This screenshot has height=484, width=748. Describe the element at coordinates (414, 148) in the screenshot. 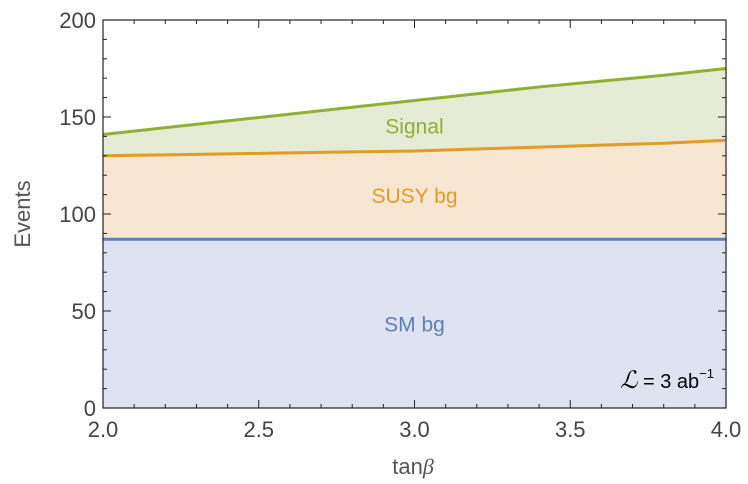

I see `susy-bg-line` at that location.